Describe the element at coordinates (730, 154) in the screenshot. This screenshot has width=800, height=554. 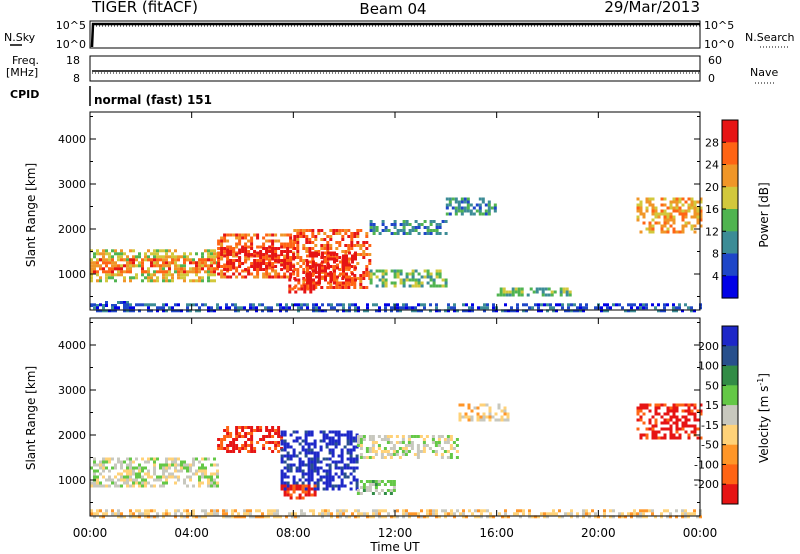
I see `power-colorbar-segment` at that location.